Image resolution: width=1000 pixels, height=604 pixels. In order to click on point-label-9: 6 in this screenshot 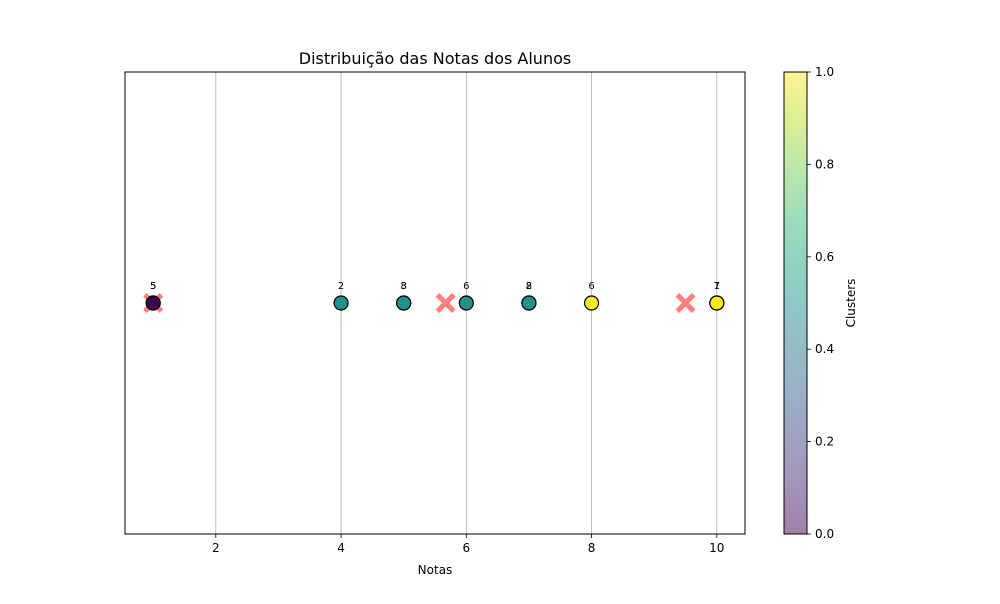, I will do `click(591, 286)`.